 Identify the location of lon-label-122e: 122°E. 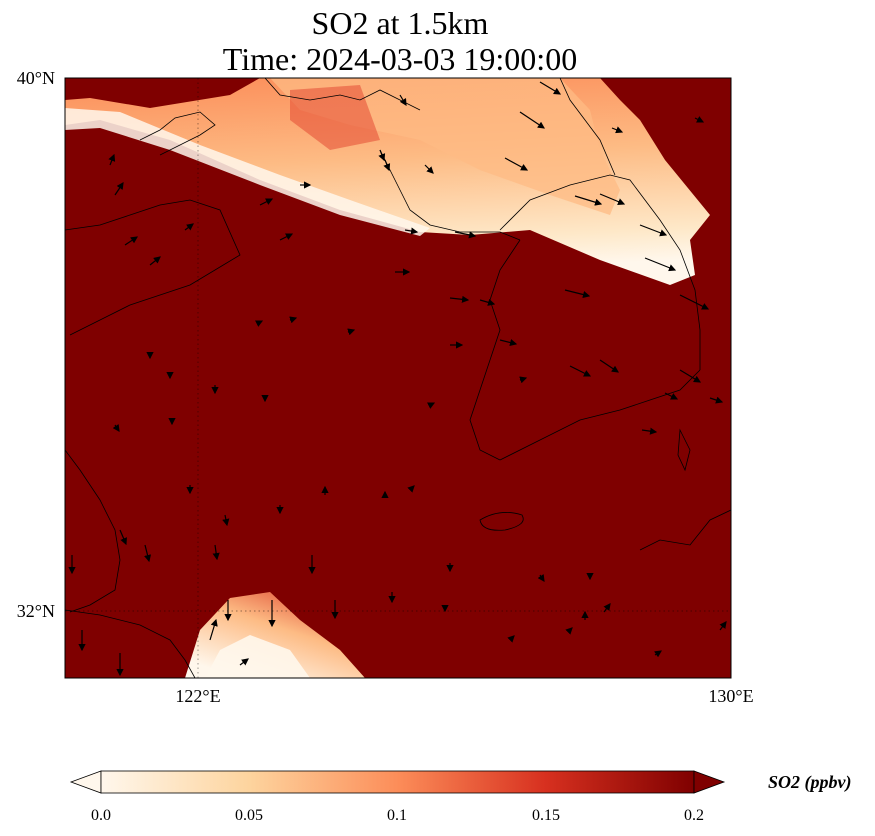
(197, 696).